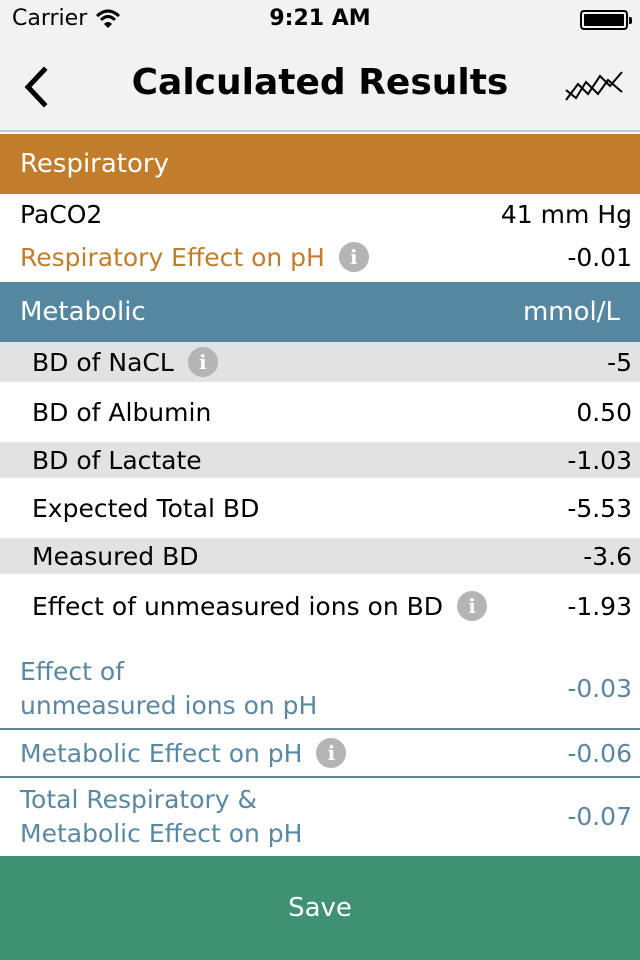 This screenshot has height=960, width=640. Describe the element at coordinates (320, 214) in the screenshot. I see `paco2-row: PaCO2 41 mm Hg` at that location.